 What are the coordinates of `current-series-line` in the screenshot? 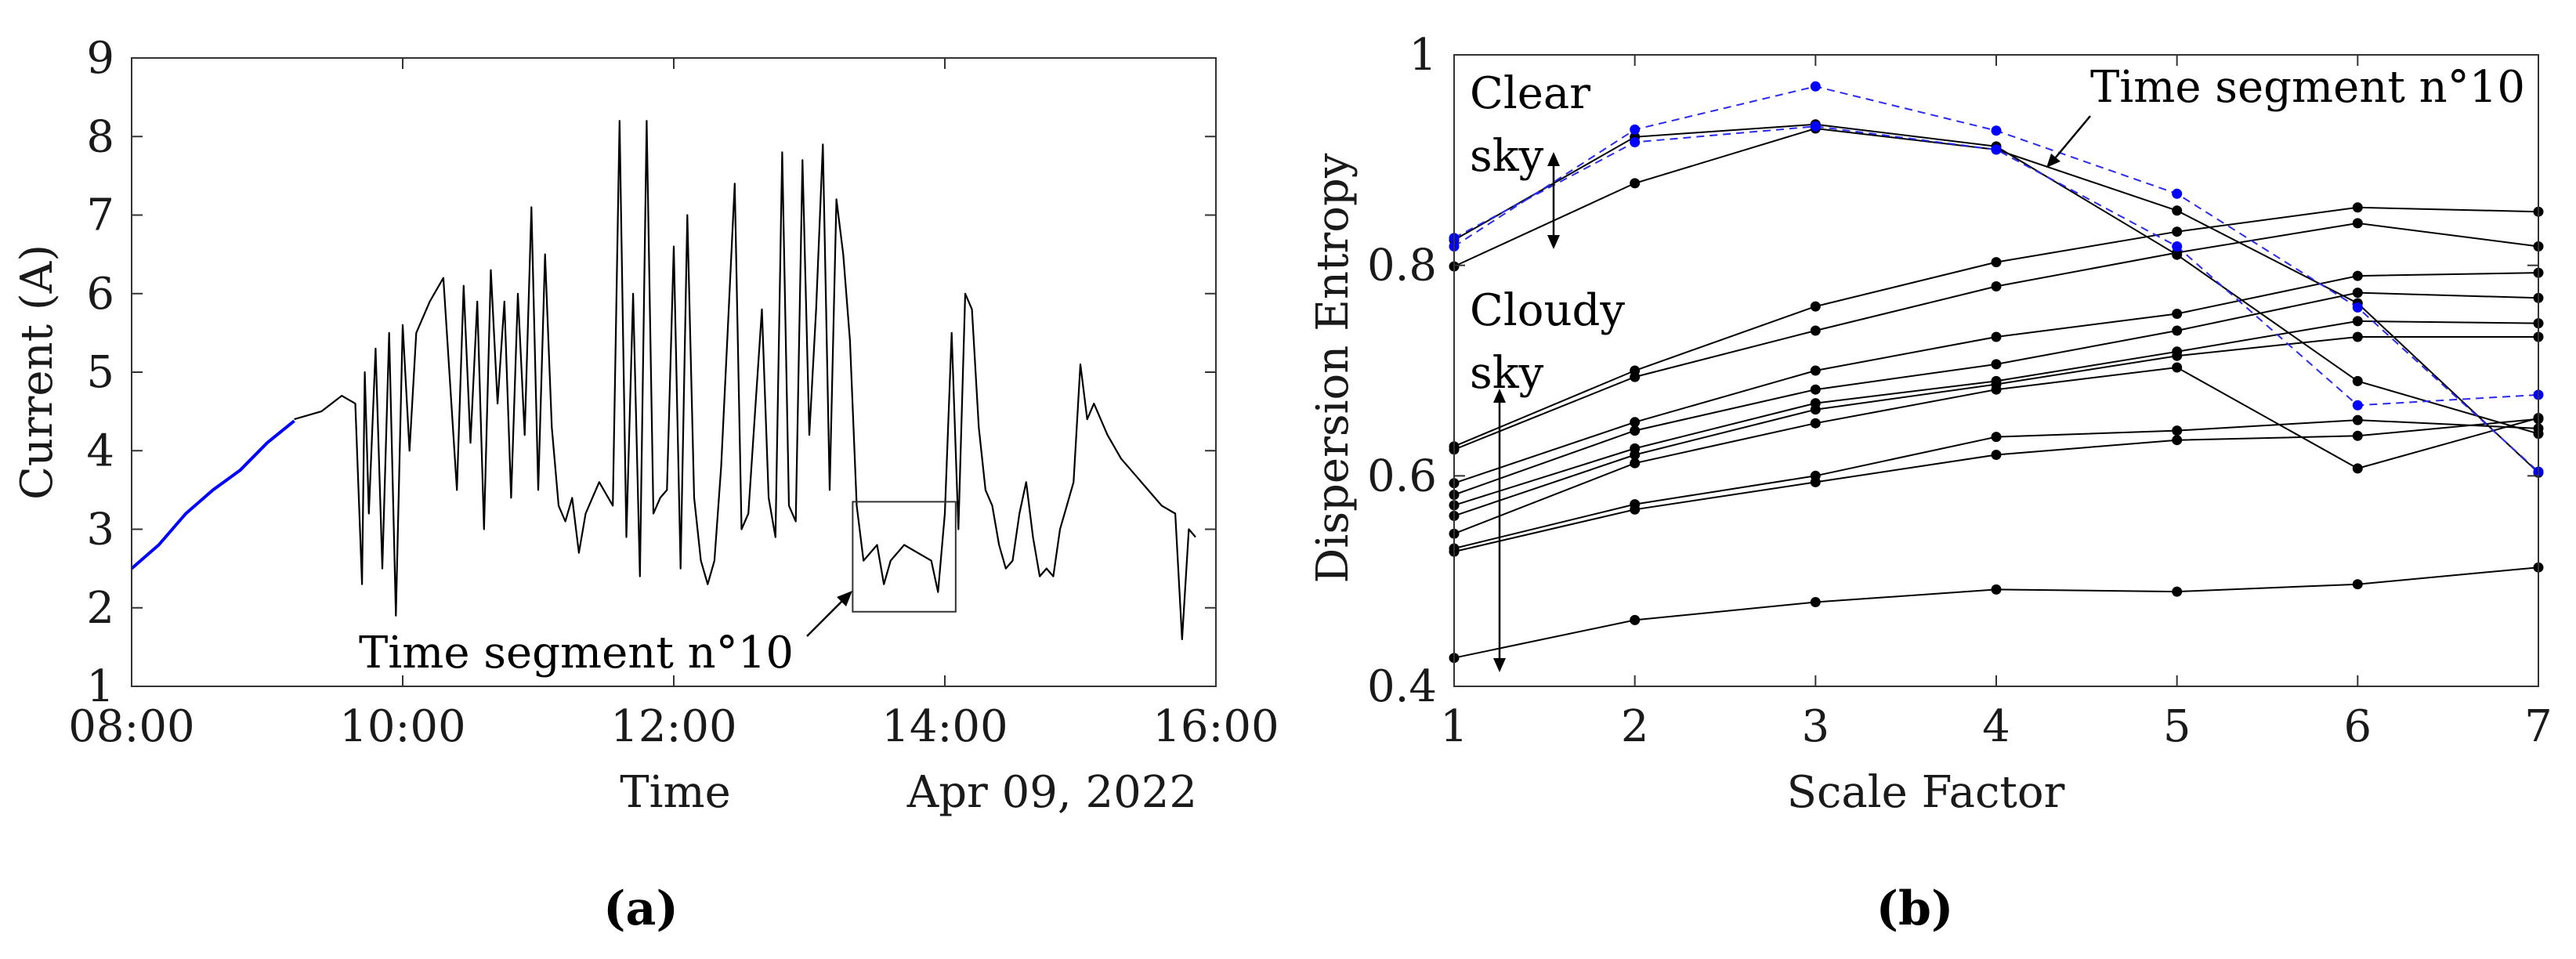 It's located at (212, 494).